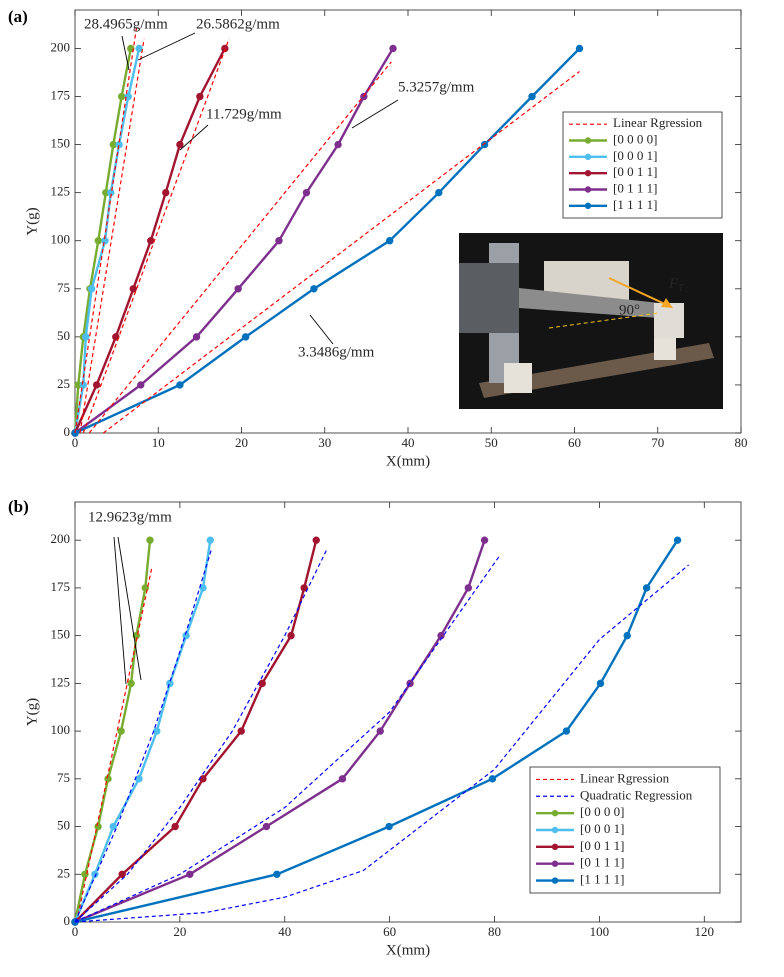 This screenshot has width=784, height=977. Describe the element at coordinates (61, 681) in the screenshot. I see `y-tick-label: 125` at that location.